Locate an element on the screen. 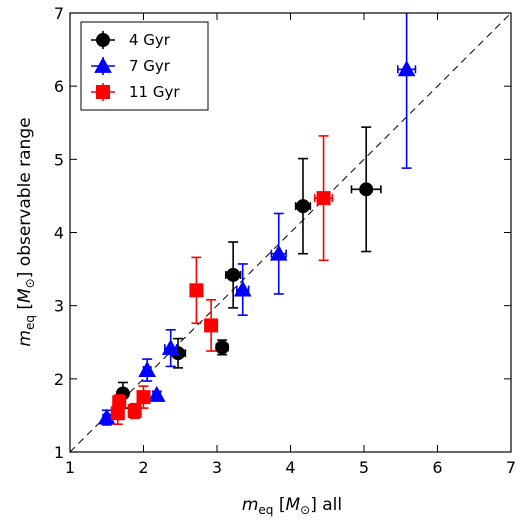 Image resolution: width=526 pixels, height=526 pixels. x-tick-label: 5 is located at coordinates (364, 467).